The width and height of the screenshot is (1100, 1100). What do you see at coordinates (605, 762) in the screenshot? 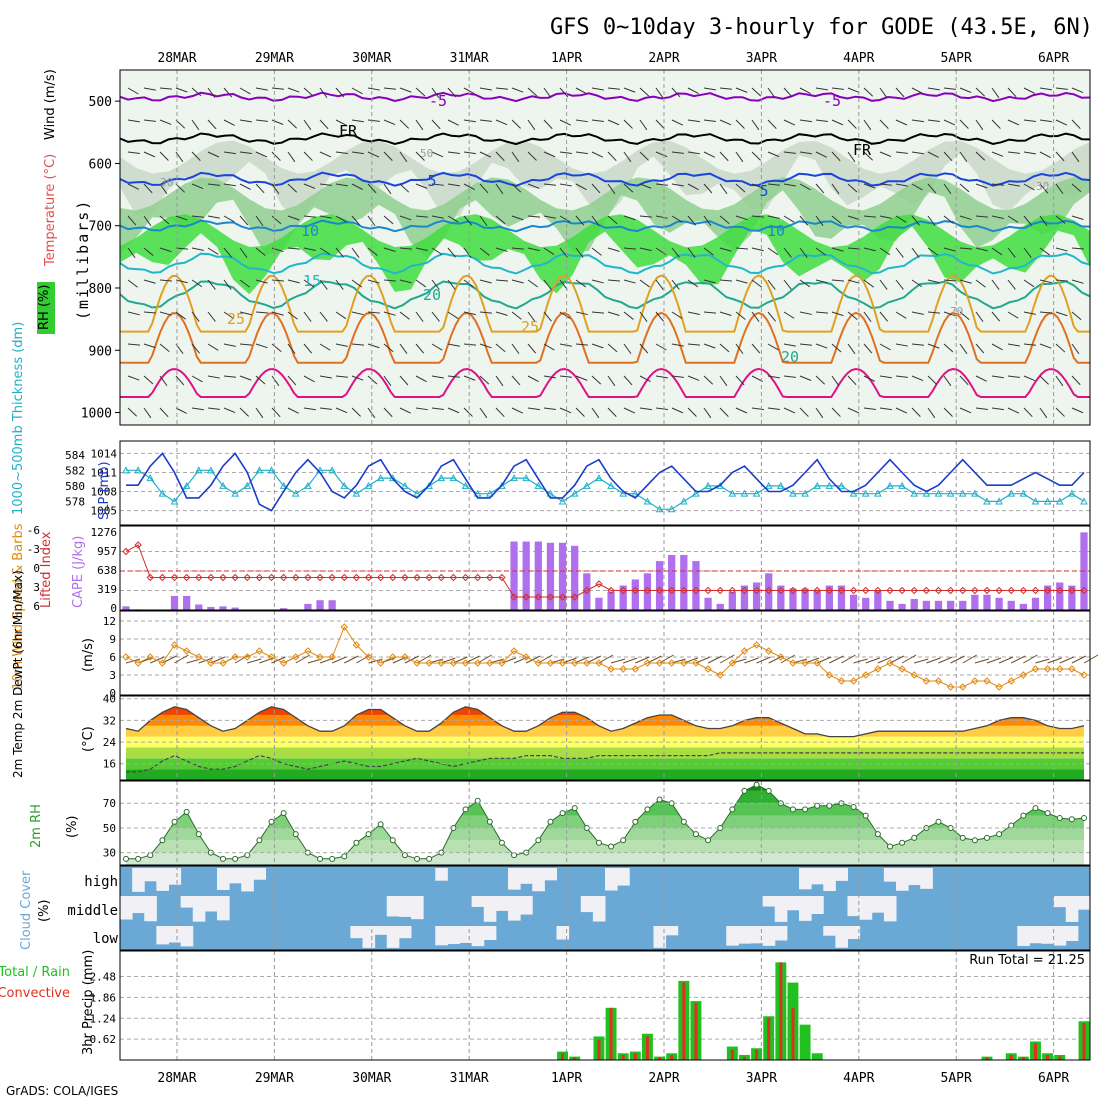
I see `dewpoint-line` at bounding box center [605, 762].